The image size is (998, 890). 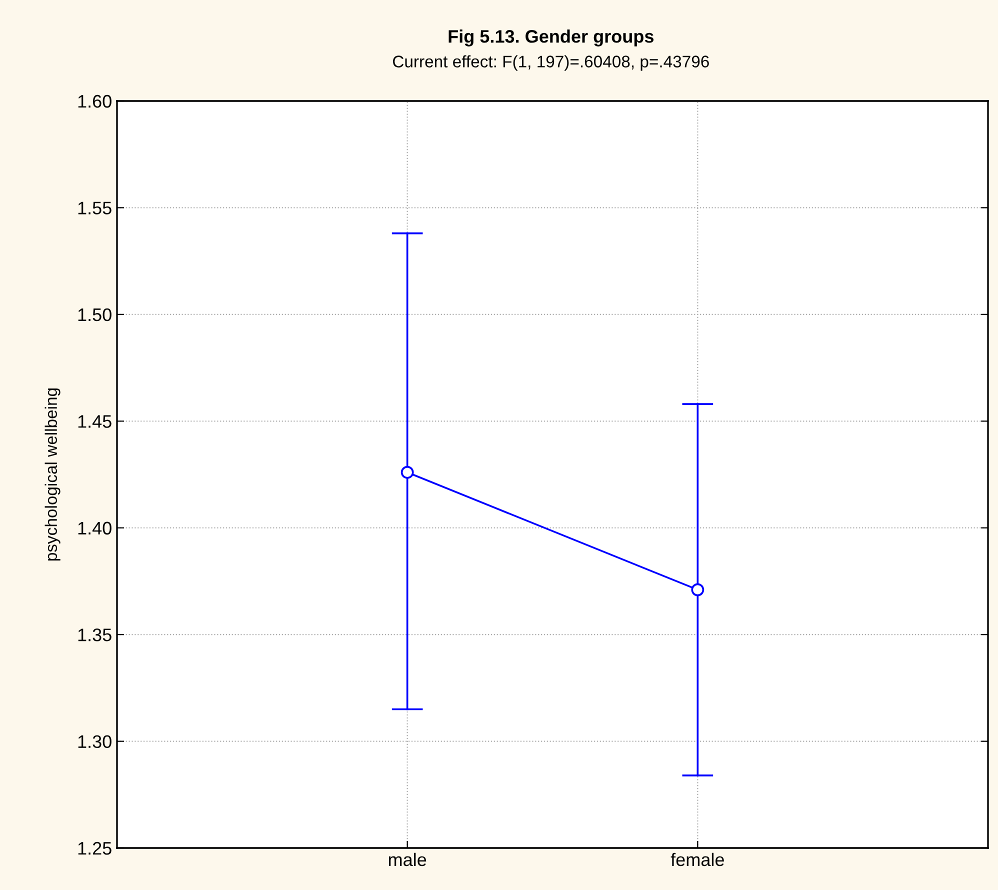 What do you see at coordinates (95, 421) in the screenshot?
I see `y-tick-label: 1.45` at bounding box center [95, 421].